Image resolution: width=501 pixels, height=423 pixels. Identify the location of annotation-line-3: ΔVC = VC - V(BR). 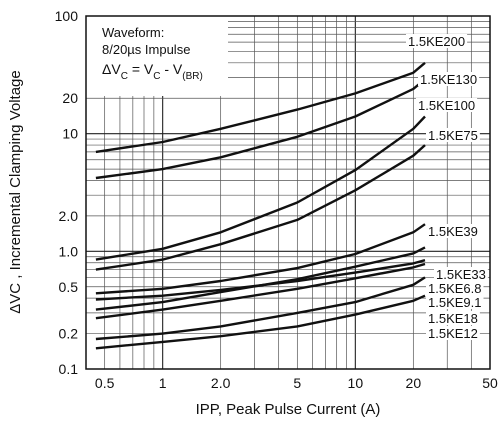
(152, 71).